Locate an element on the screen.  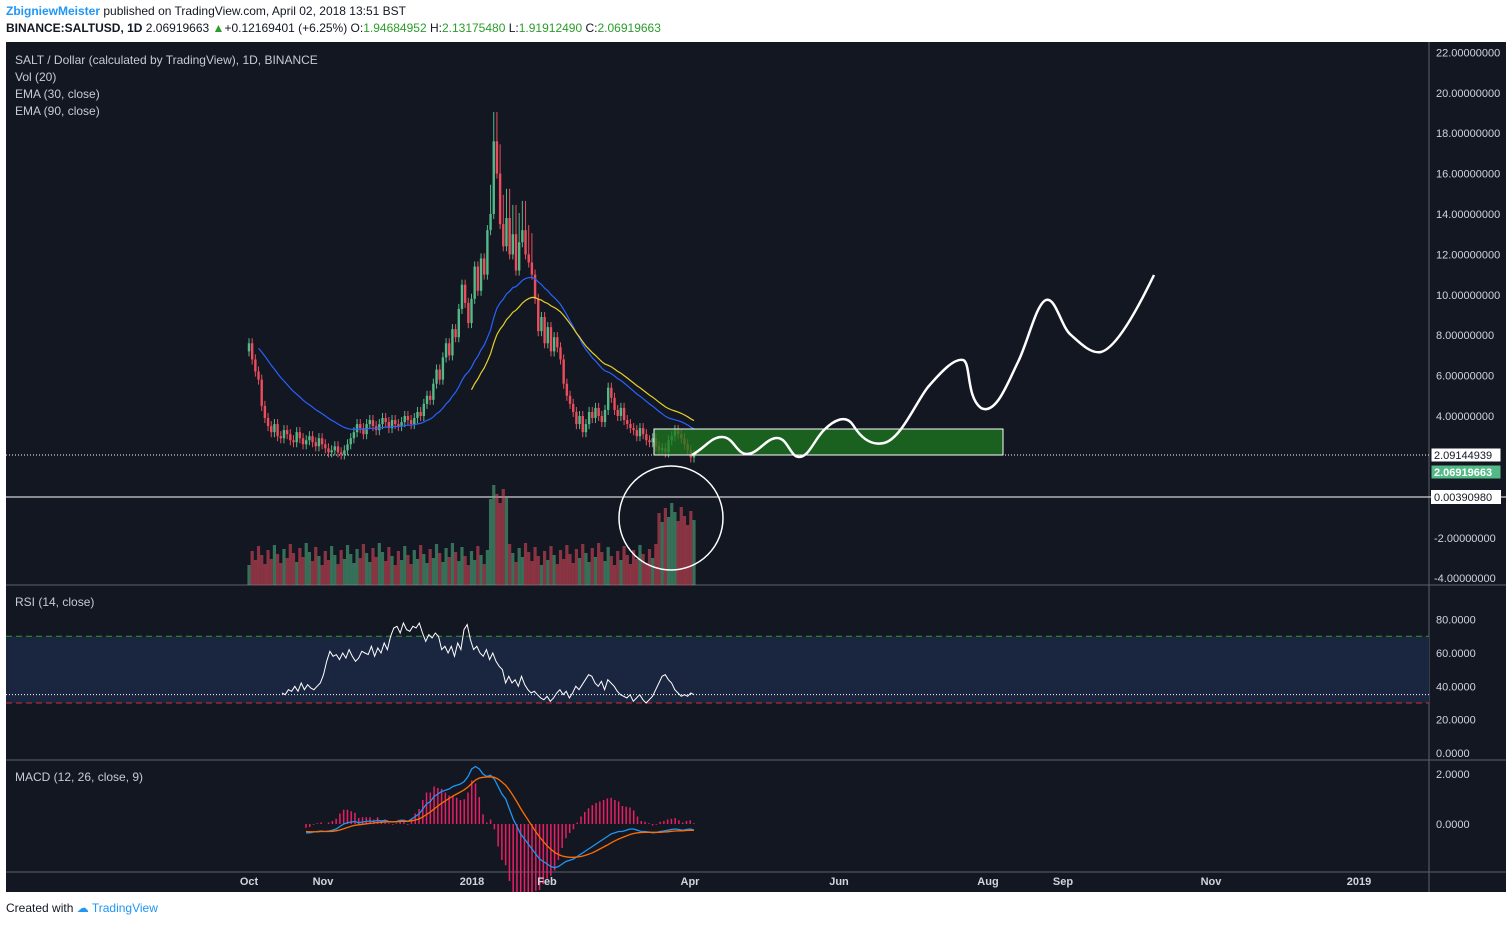
rsi-tick-label: 0.0000 is located at coordinates (1453, 754).